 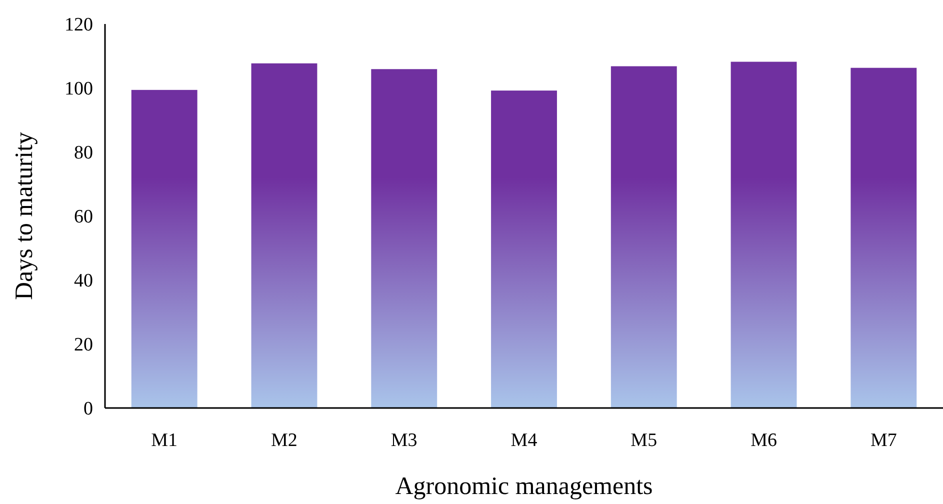 I want to click on y-tick-label: 0, so click(x=88, y=409).